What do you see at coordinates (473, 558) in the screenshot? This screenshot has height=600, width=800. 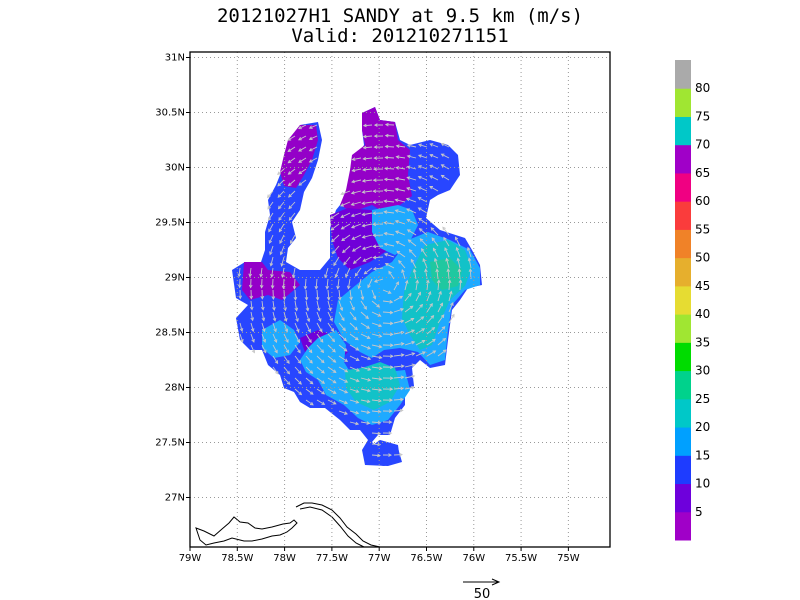 I see `x-tick-label: 76W` at bounding box center [473, 558].